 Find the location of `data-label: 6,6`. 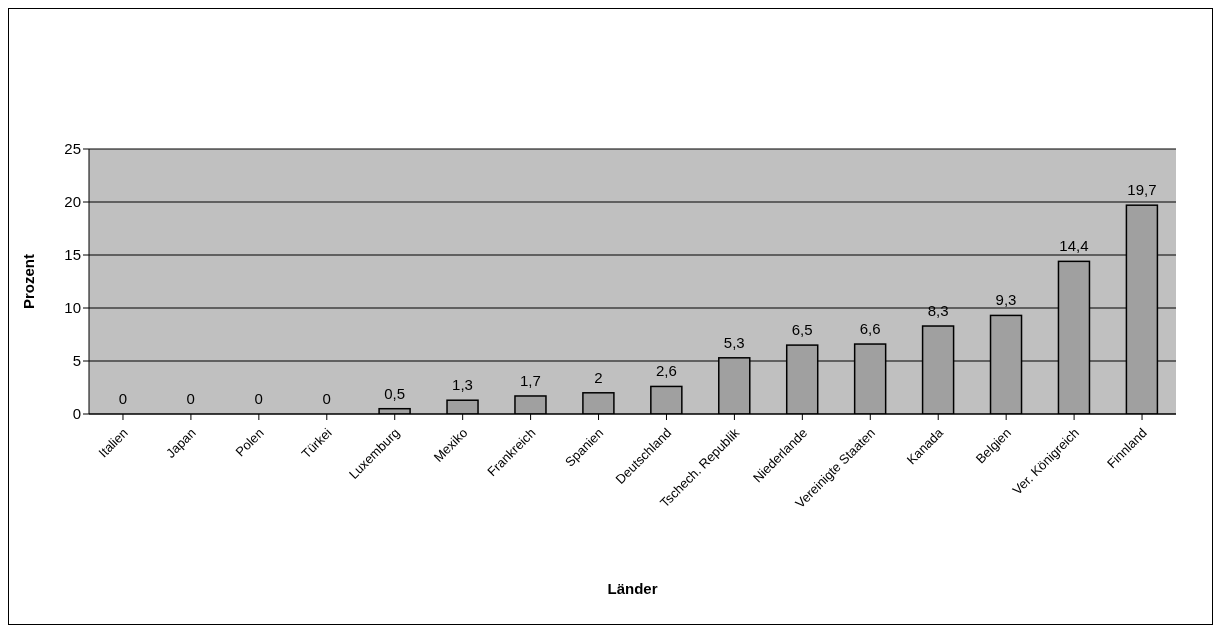

data-label: 6,6 is located at coordinates (870, 329).